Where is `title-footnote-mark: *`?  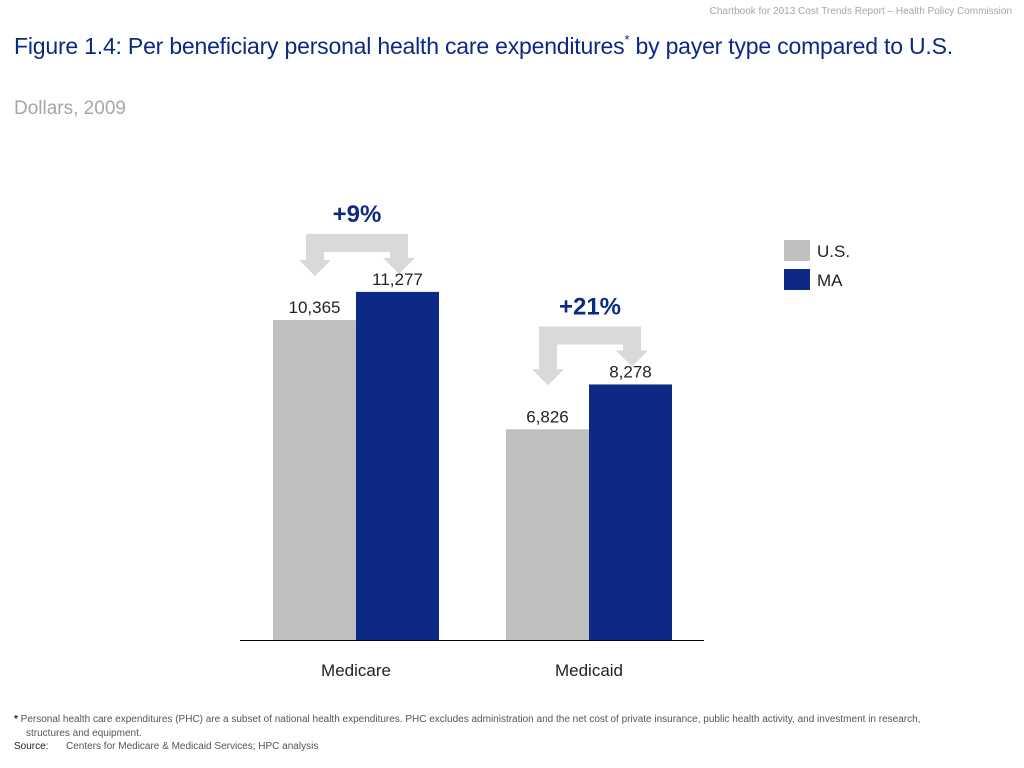 title-footnote-mark: * is located at coordinates (627, 39).